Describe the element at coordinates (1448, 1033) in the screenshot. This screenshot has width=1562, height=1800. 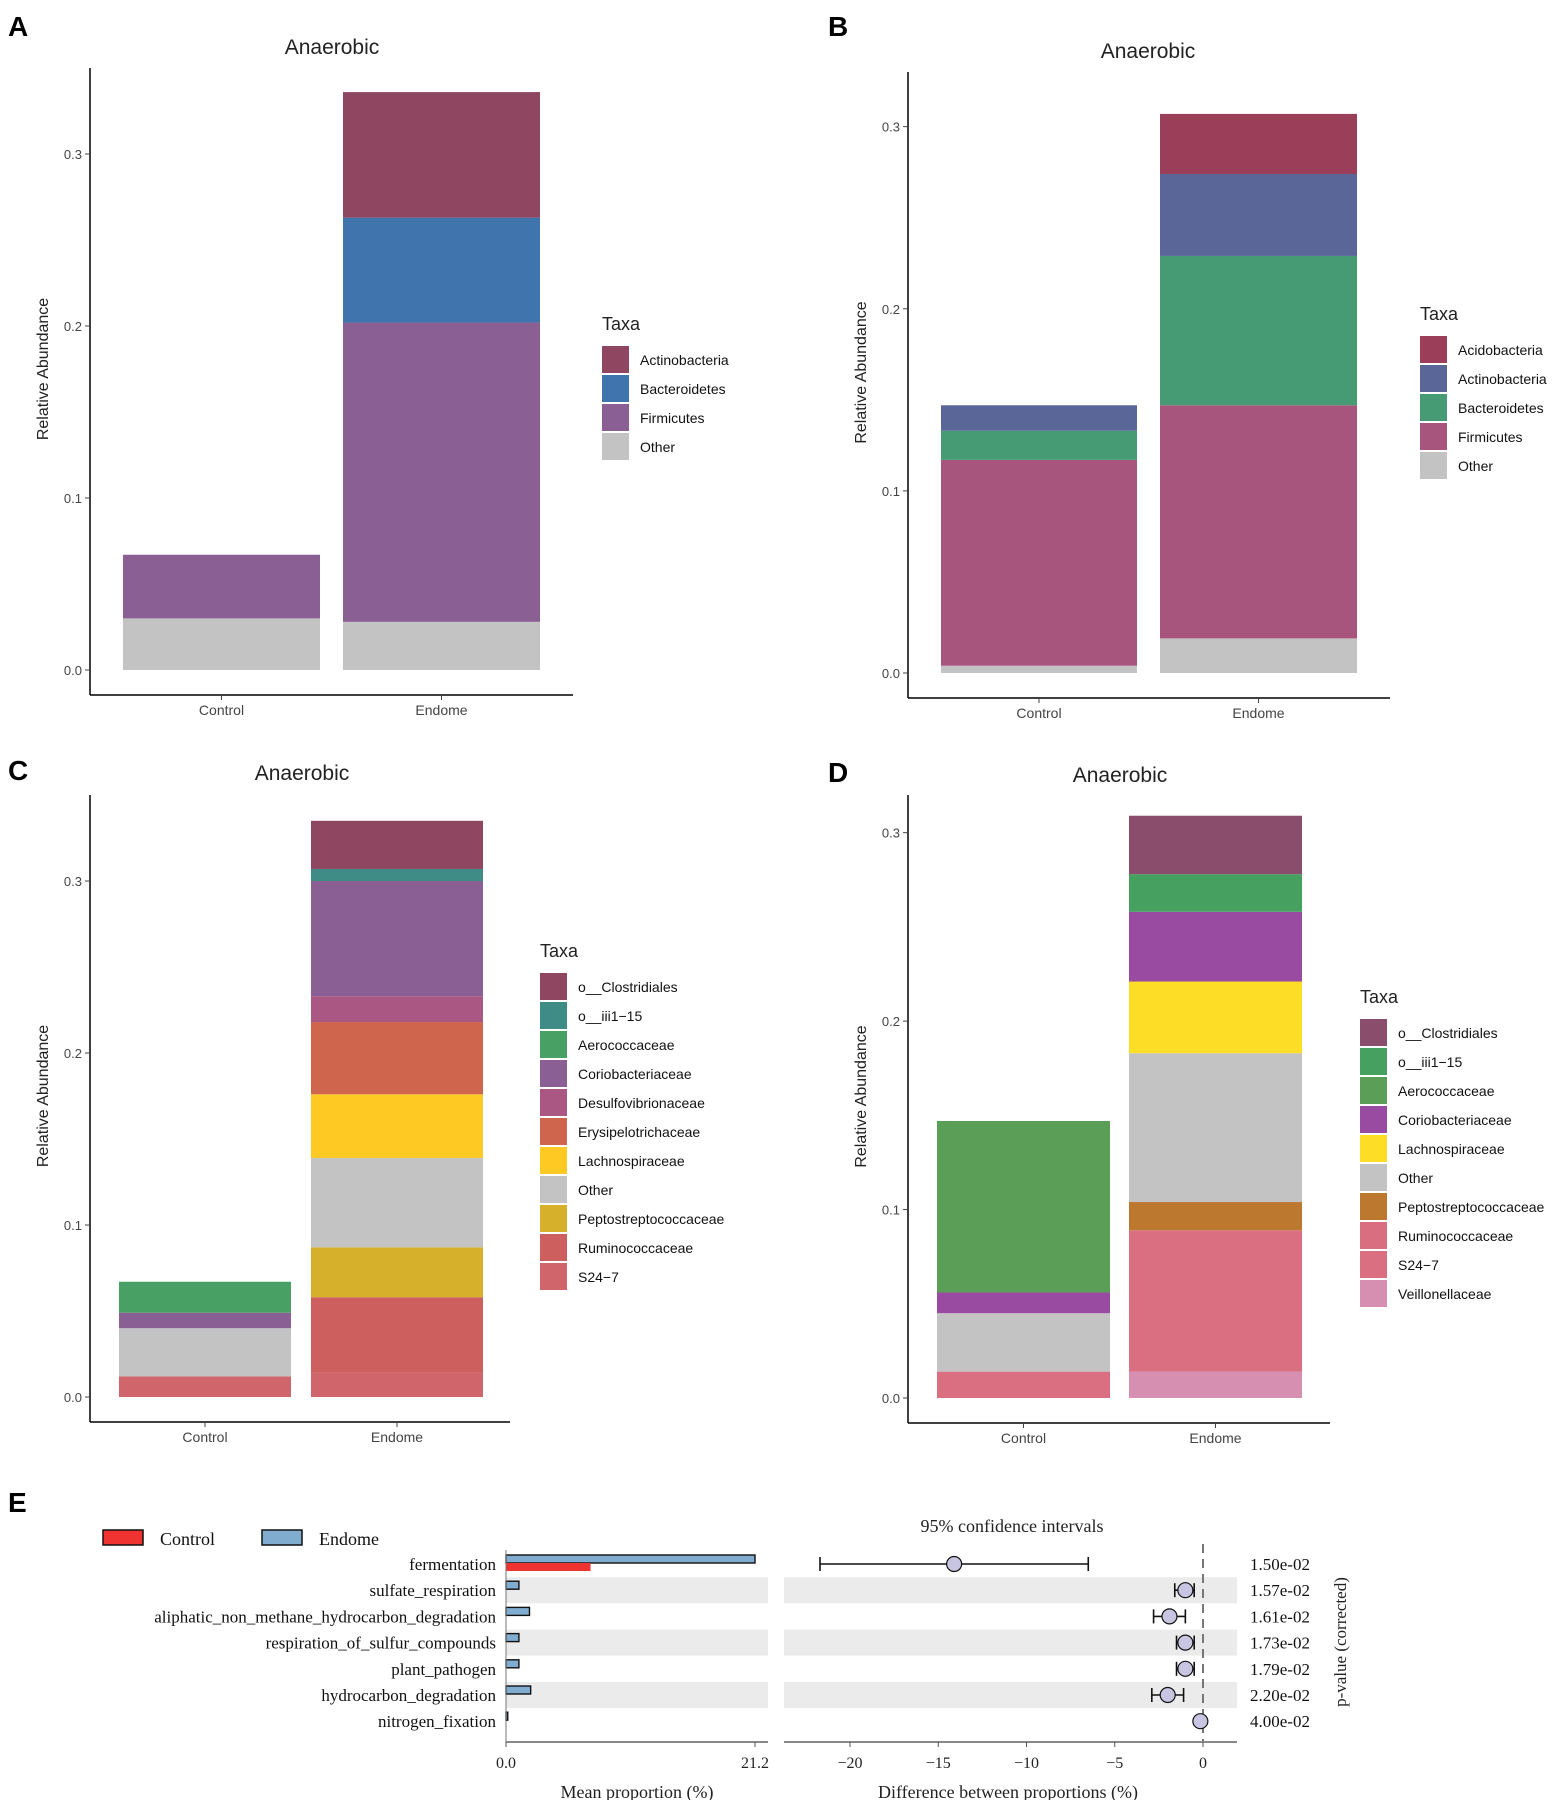
I see `legend-label-o-clostridiales: o__Clostridiales` at that location.